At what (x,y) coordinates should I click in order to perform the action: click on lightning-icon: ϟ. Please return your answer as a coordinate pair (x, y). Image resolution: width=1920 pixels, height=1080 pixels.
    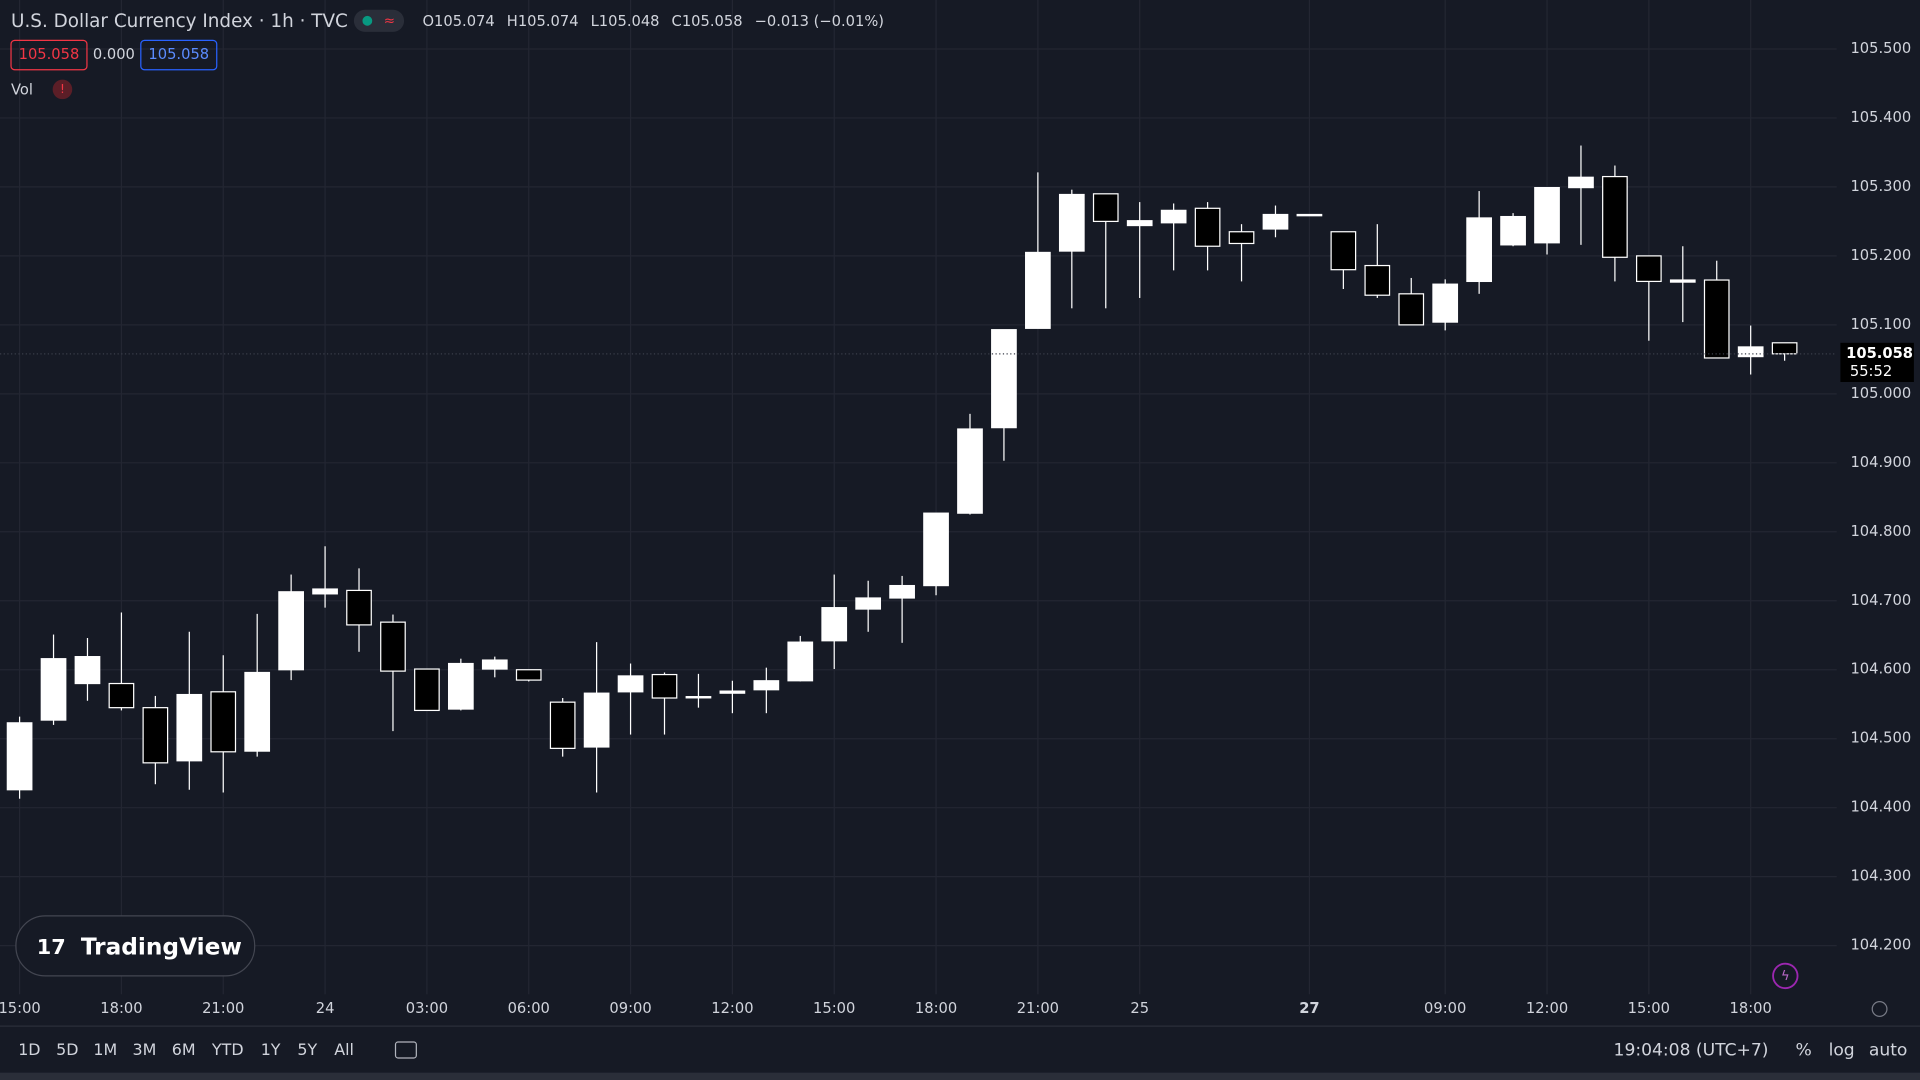
    Looking at the image, I should click on (1785, 976).